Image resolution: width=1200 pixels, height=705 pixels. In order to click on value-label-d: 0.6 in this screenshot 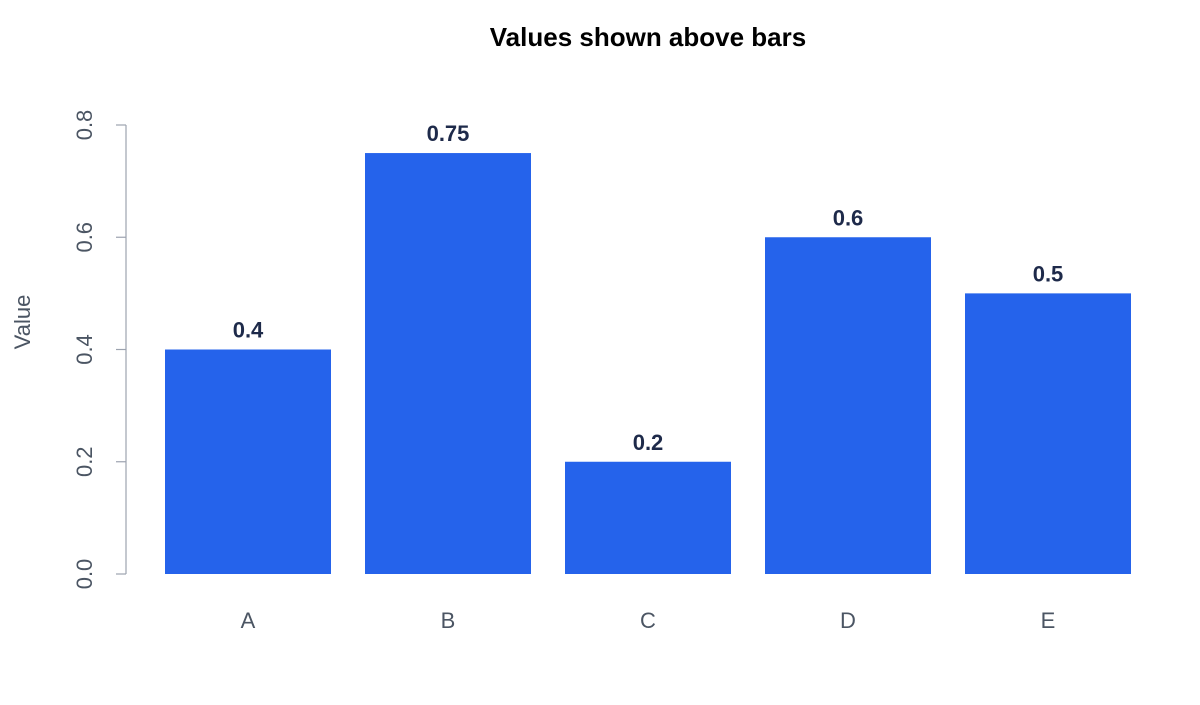, I will do `click(848, 217)`.